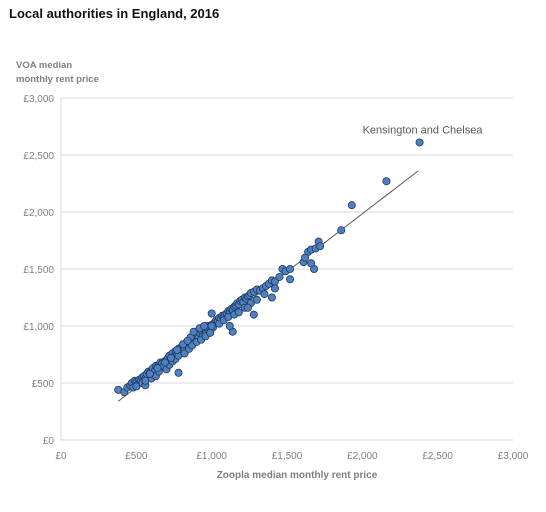 The height and width of the screenshot is (512, 546). I want to click on y-axis-label-line-1: VOA median, so click(44, 65).